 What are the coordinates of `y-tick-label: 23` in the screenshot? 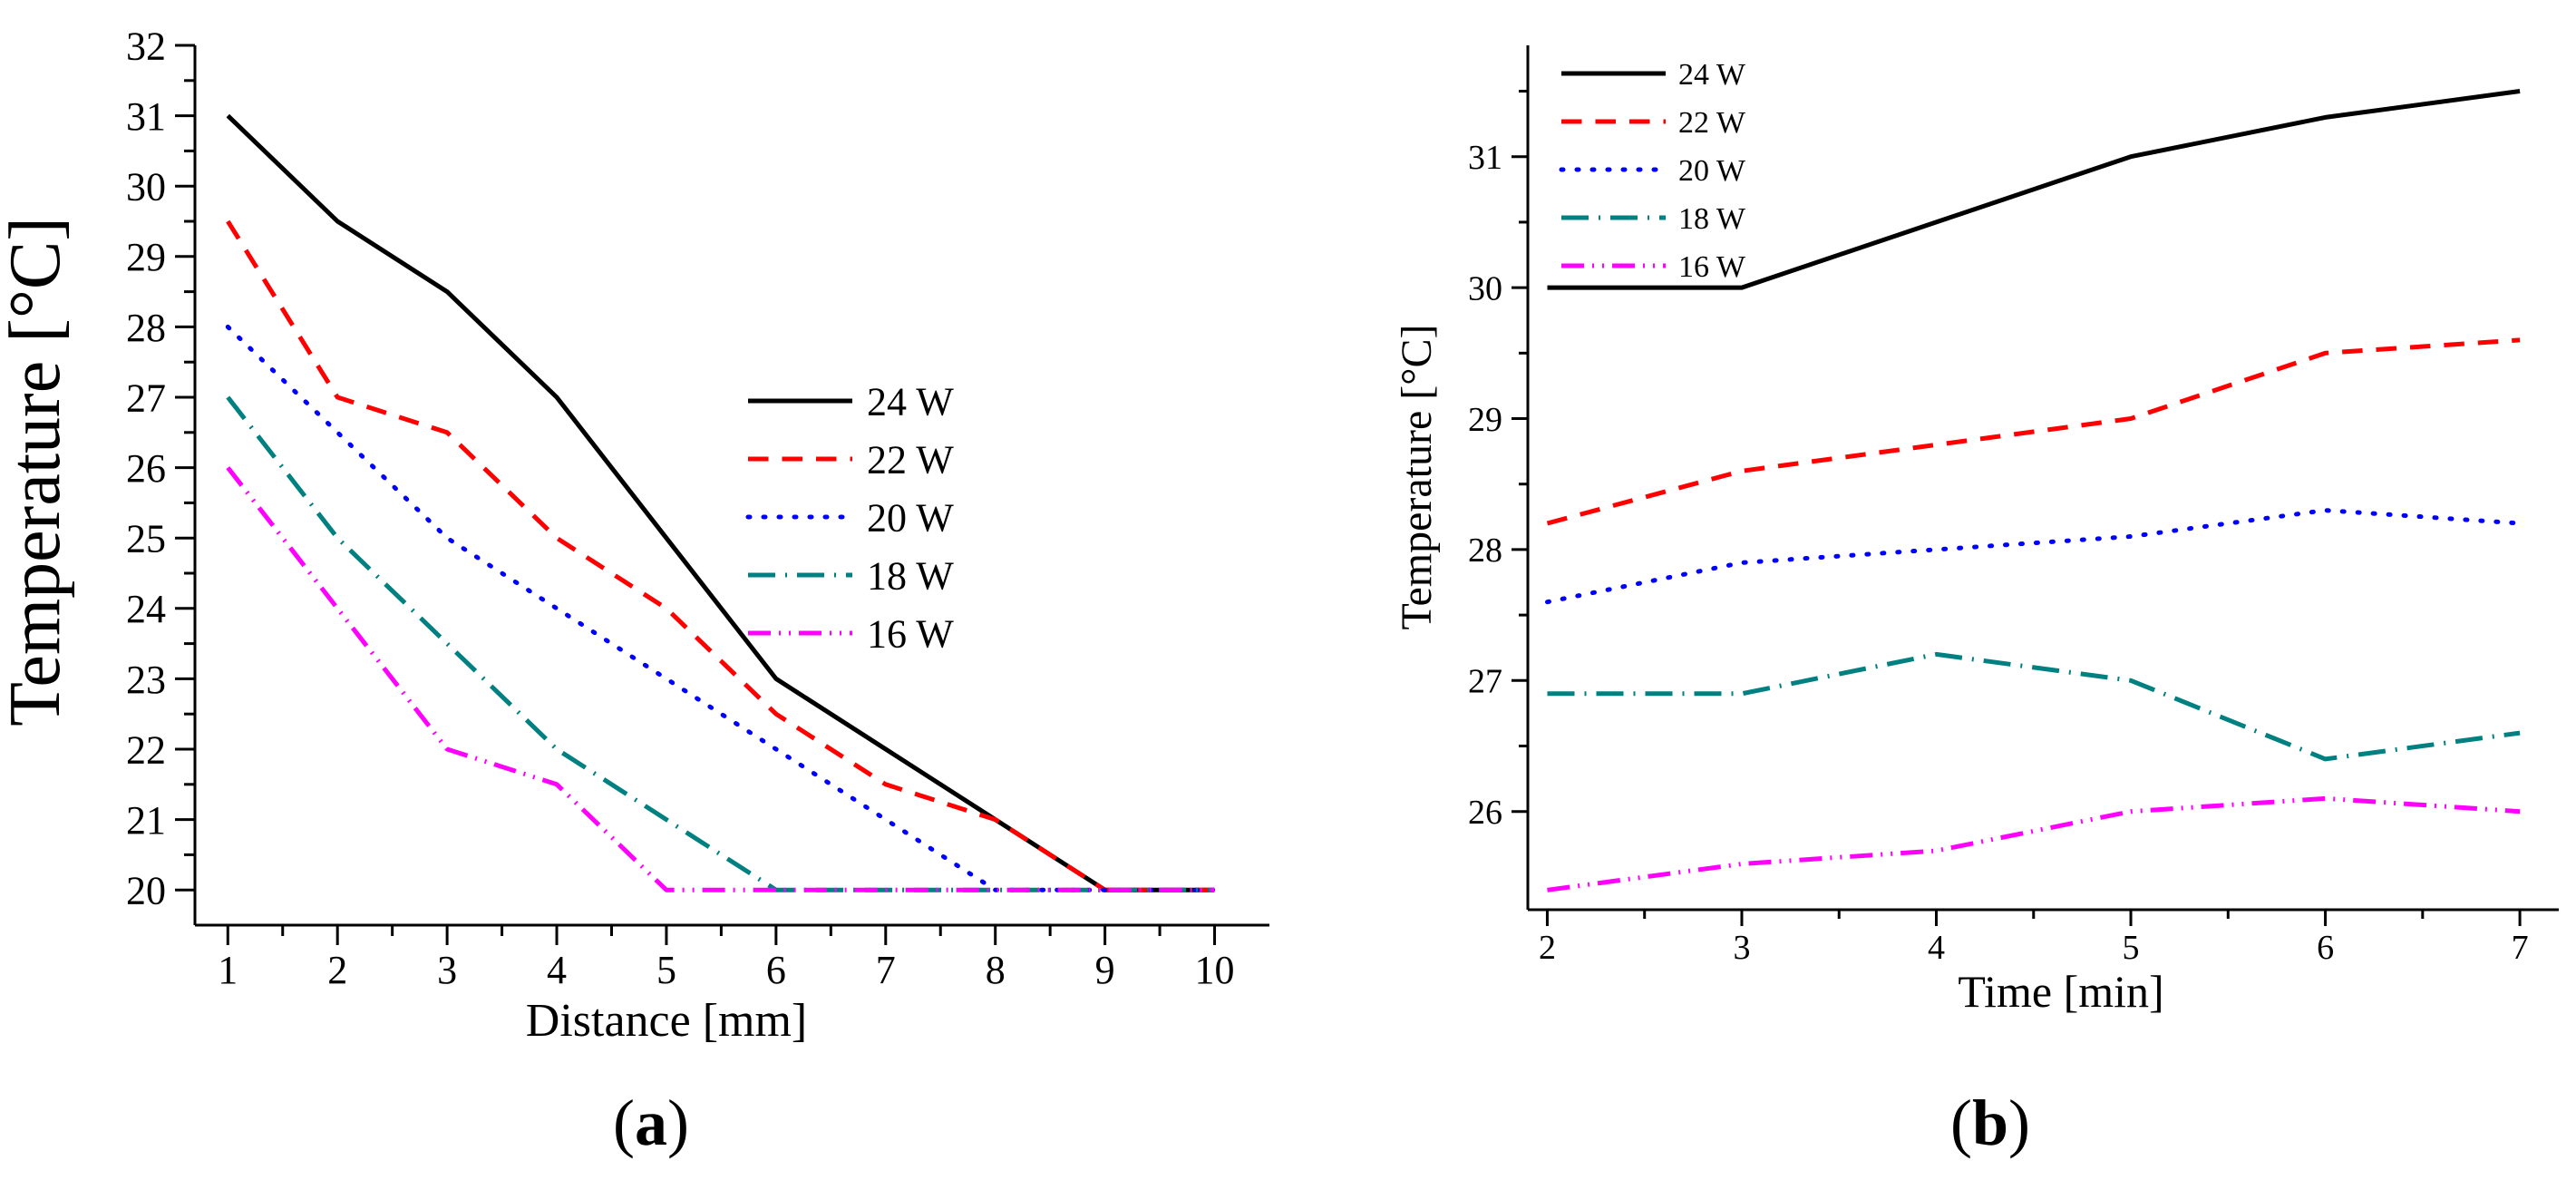 It's located at (146, 680).